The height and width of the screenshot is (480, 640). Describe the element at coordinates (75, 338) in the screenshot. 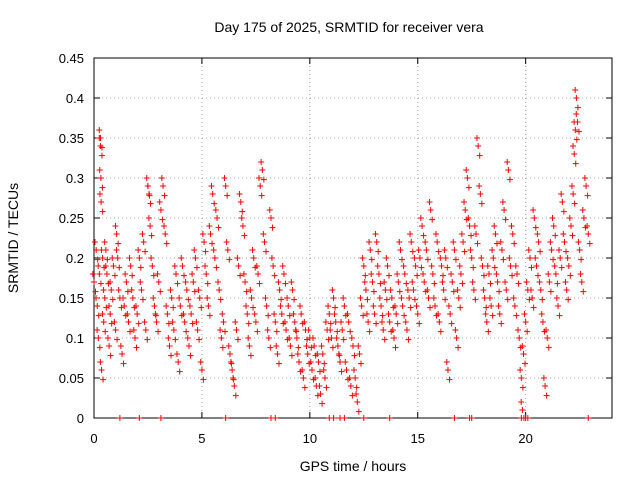

I see `y-tick-label: 0.1` at that location.